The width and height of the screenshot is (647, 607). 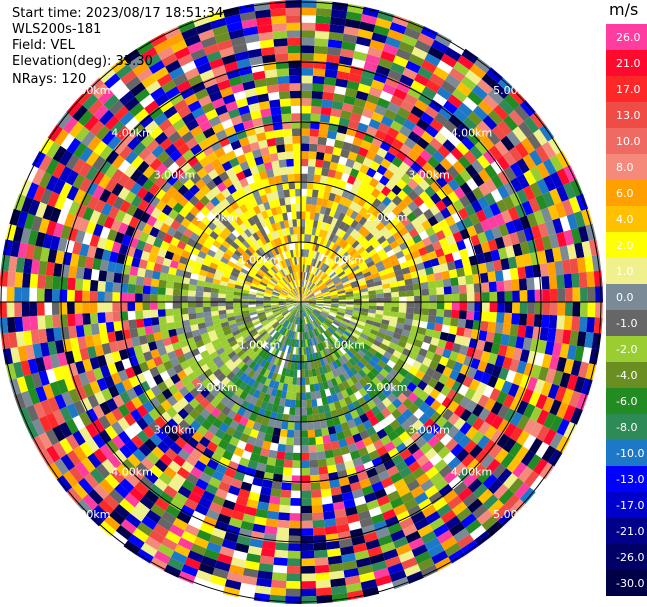 I want to click on colorbar-tick-label: 13.0, so click(x=628, y=115).